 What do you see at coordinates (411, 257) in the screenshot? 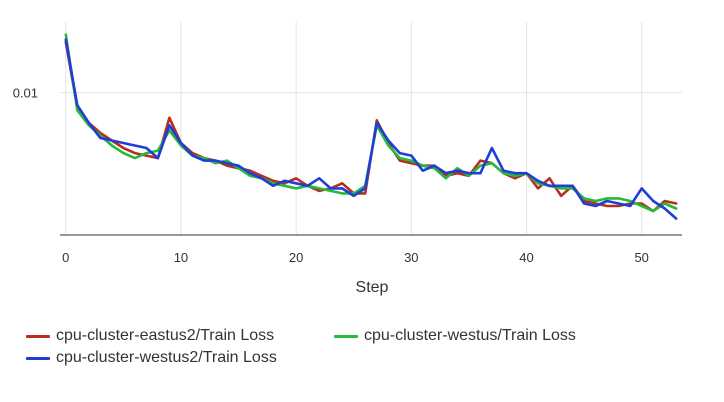
I see `x-tick-label: 30` at bounding box center [411, 257].